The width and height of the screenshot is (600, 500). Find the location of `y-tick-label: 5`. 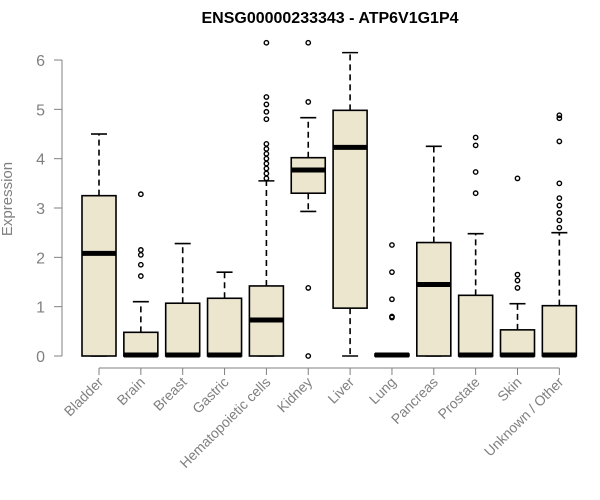

y-tick-label: 5 is located at coordinates (40, 110).